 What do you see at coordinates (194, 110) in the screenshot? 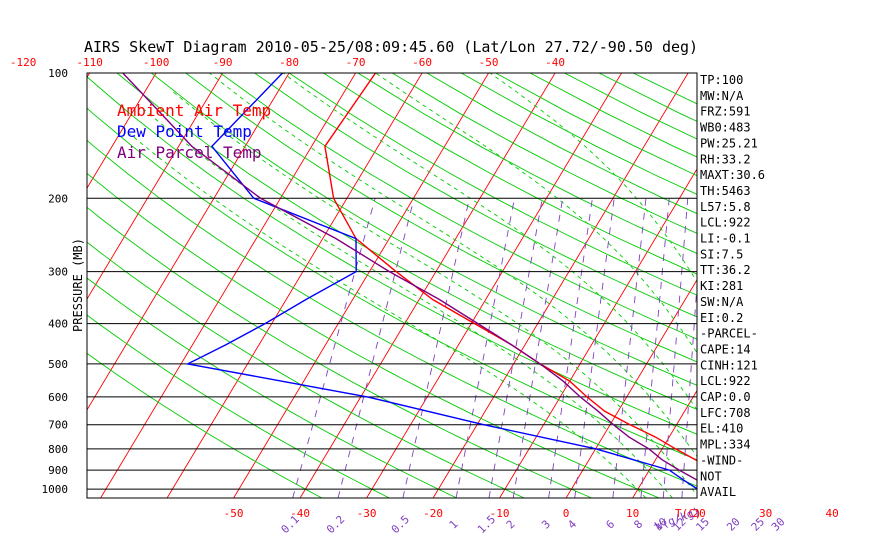
I see `legend-entry-ambient: Ambient Air Temp` at bounding box center [194, 110].